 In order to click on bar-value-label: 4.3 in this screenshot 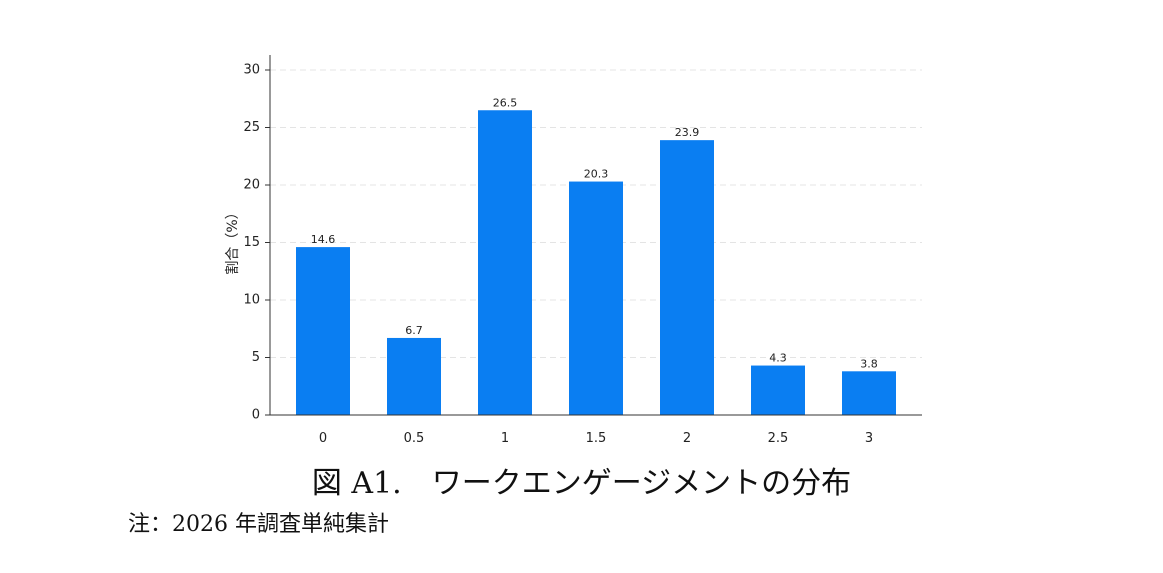, I will do `click(778, 358)`.